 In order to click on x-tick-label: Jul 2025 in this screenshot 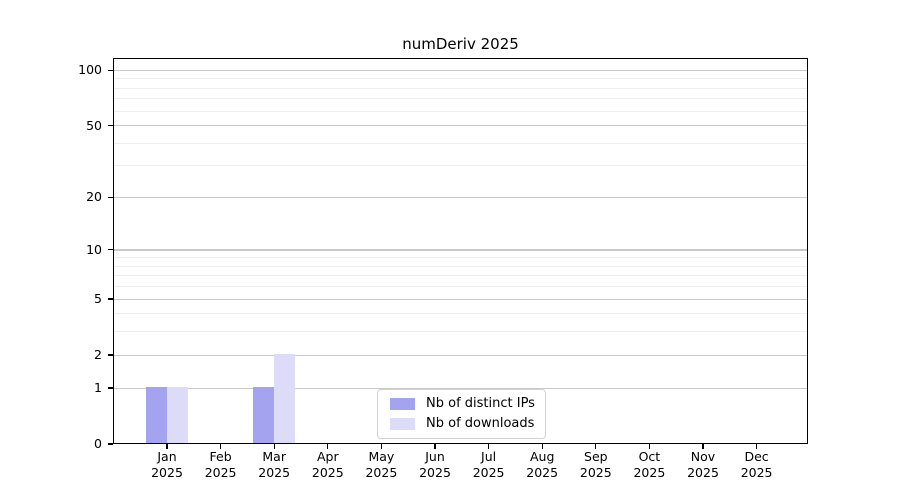, I will do `click(489, 464)`.